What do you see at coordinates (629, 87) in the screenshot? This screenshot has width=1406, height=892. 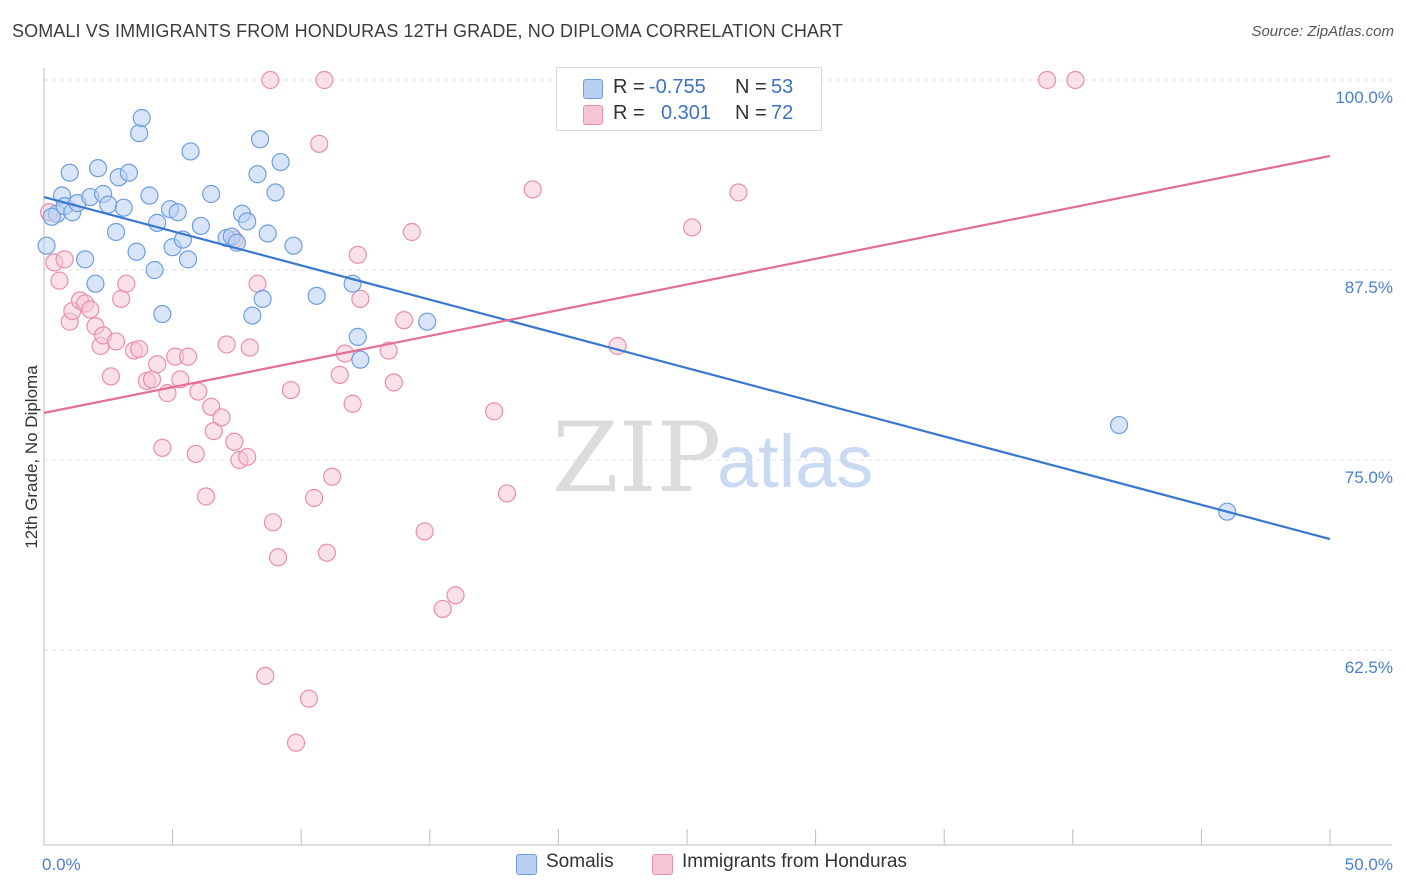 I see `somali-r-label: R =` at bounding box center [629, 87].